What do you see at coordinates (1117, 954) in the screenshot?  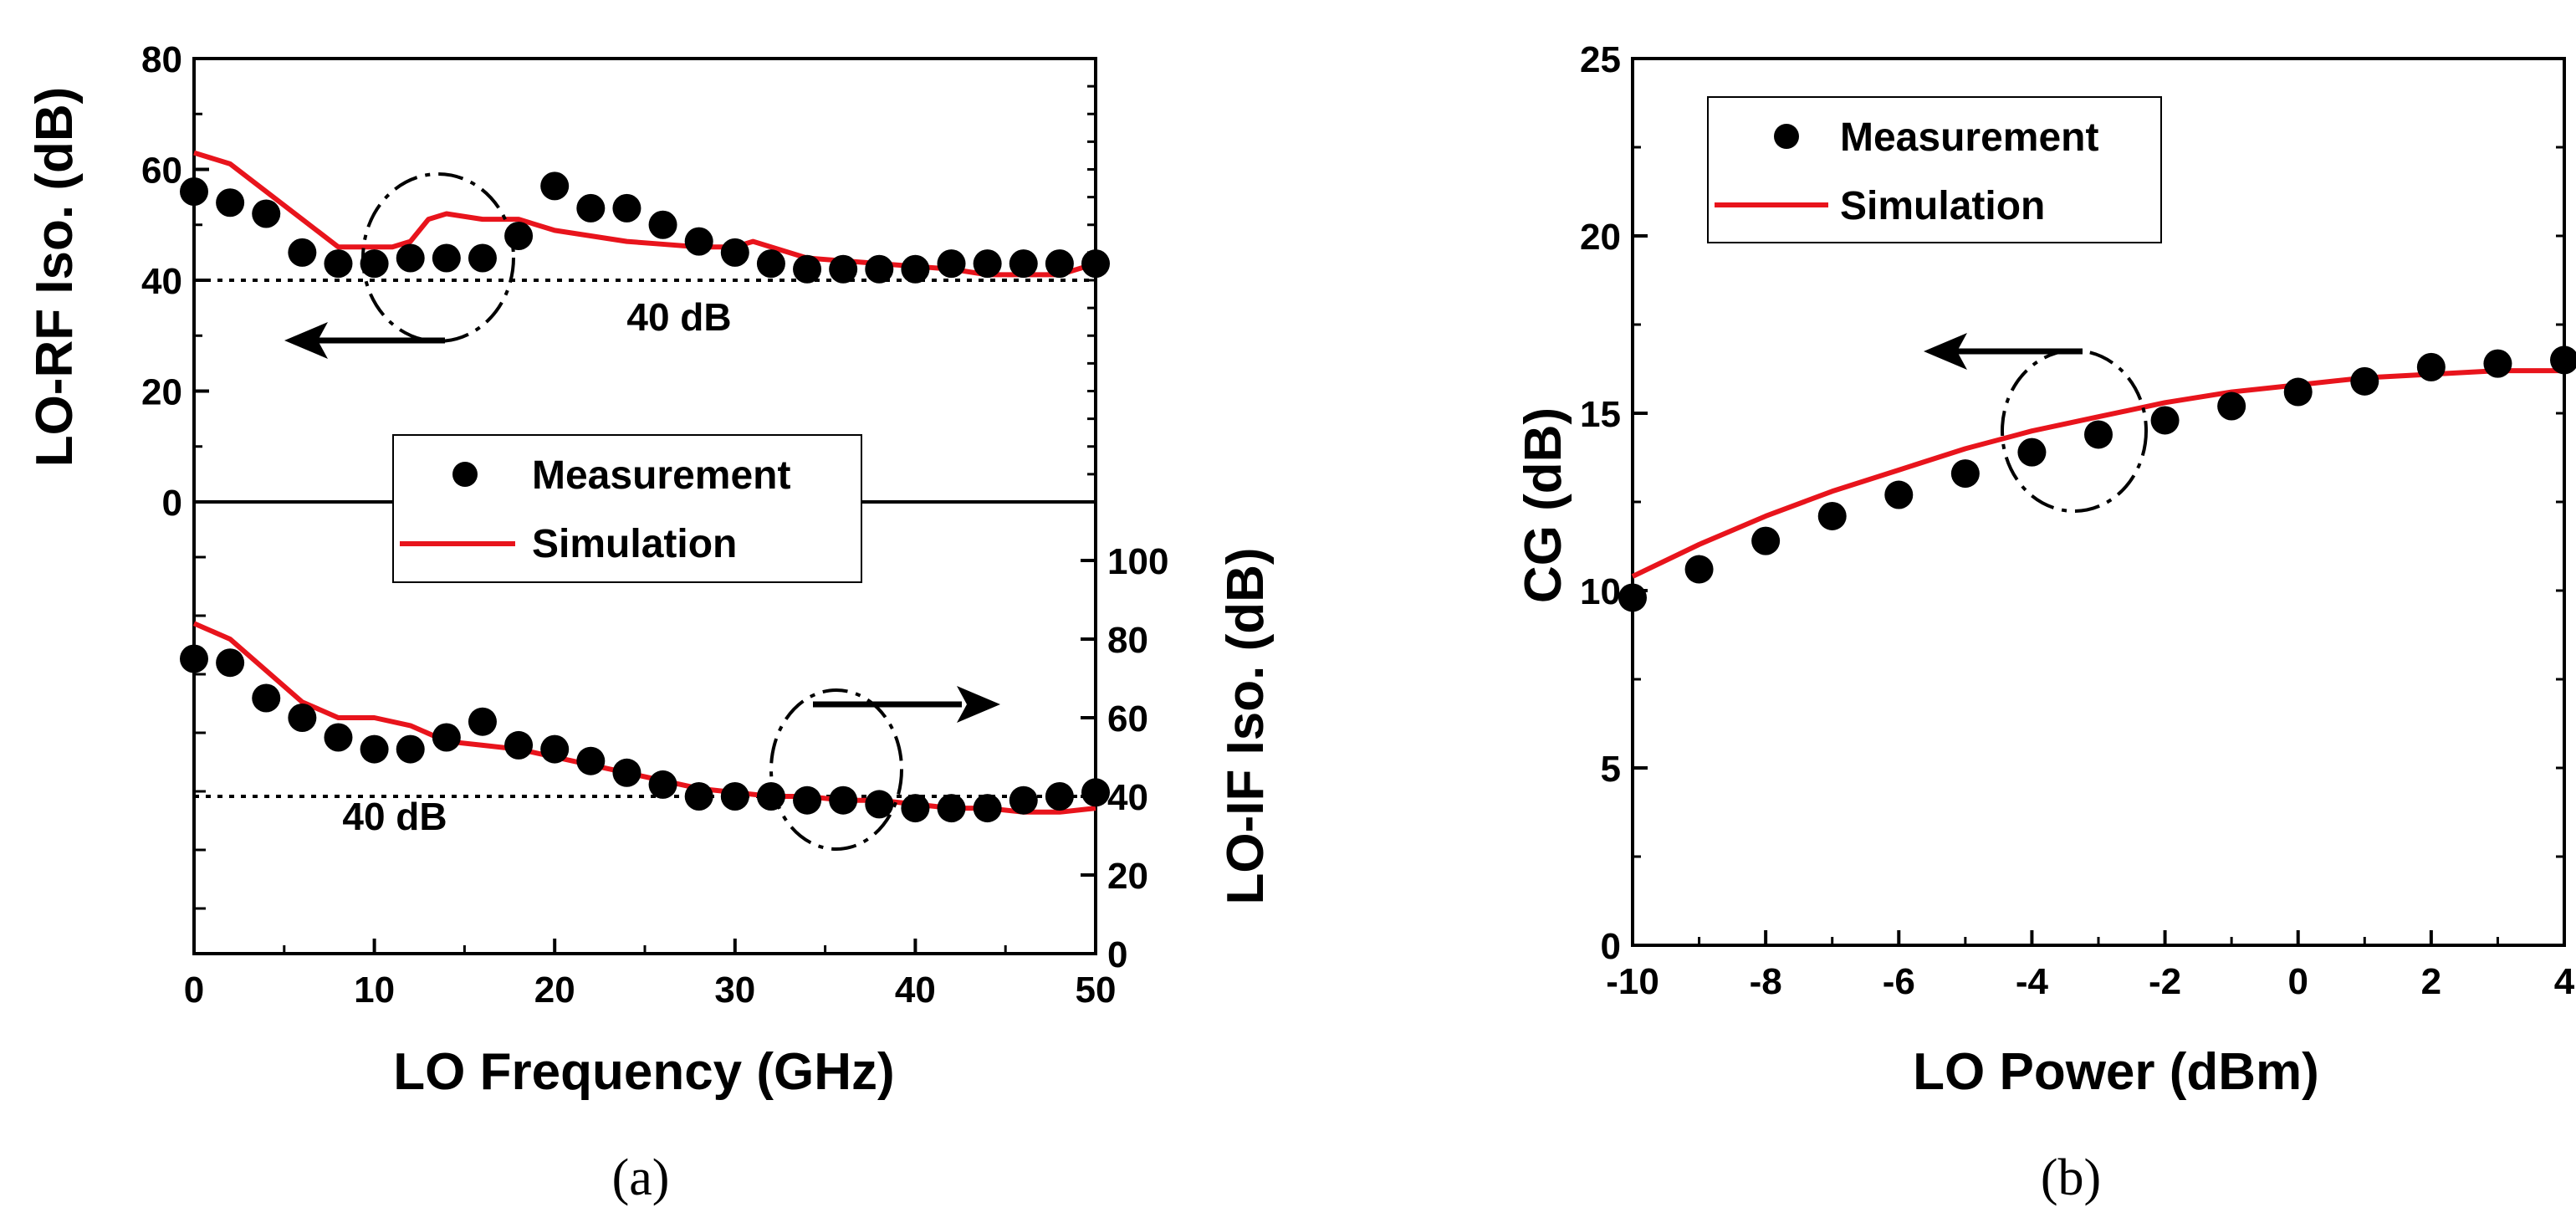 I see `panel-a-bottom-ytick-label: 0` at bounding box center [1117, 954].